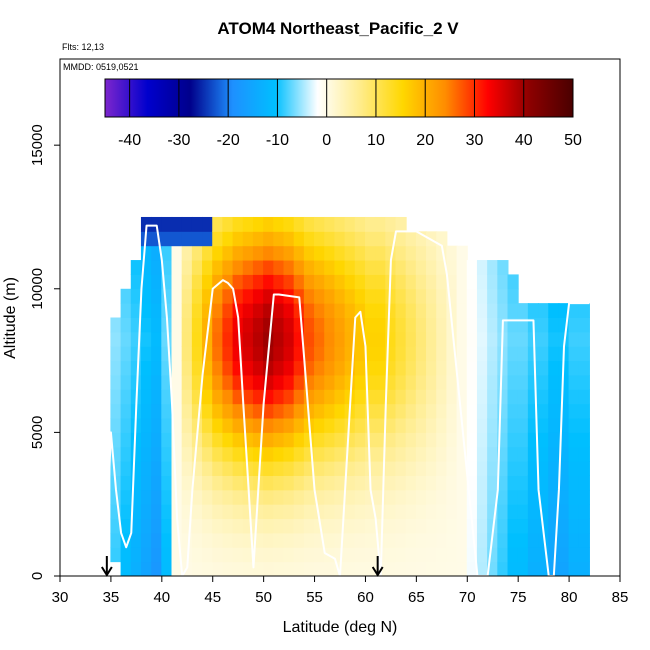 This screenshot has width=650, height=650. I want to click on x-tick-label: 85, so click(620, 597).